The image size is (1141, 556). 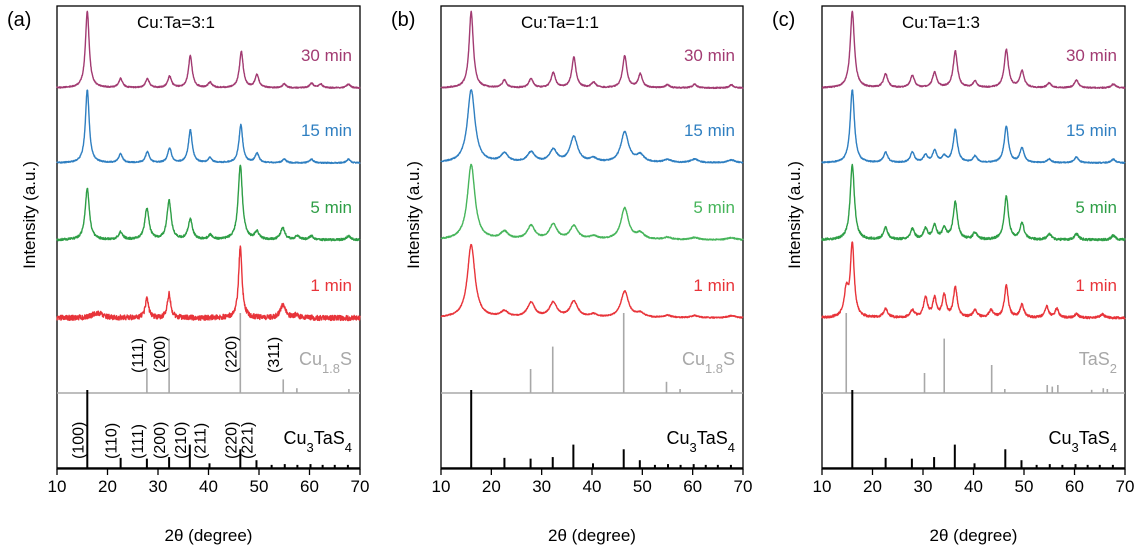 I want to click on panel-title: Cu:Ta=3:1, so click(x=176, y=22).